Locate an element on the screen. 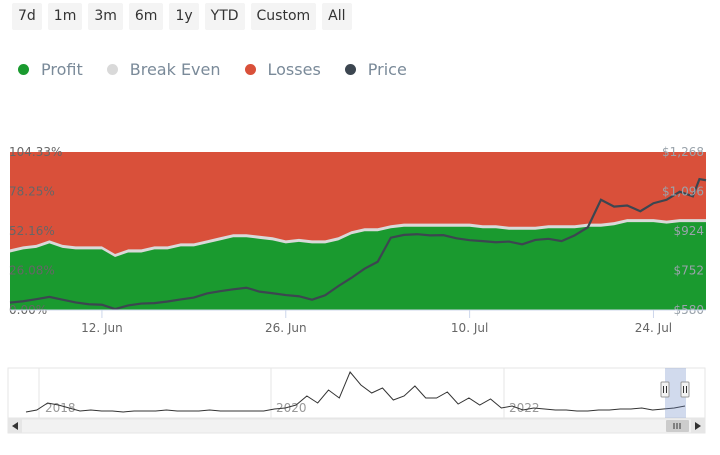 The image size is (720, 455). range-button-6m: 6m is located at coordinates (146, 16).